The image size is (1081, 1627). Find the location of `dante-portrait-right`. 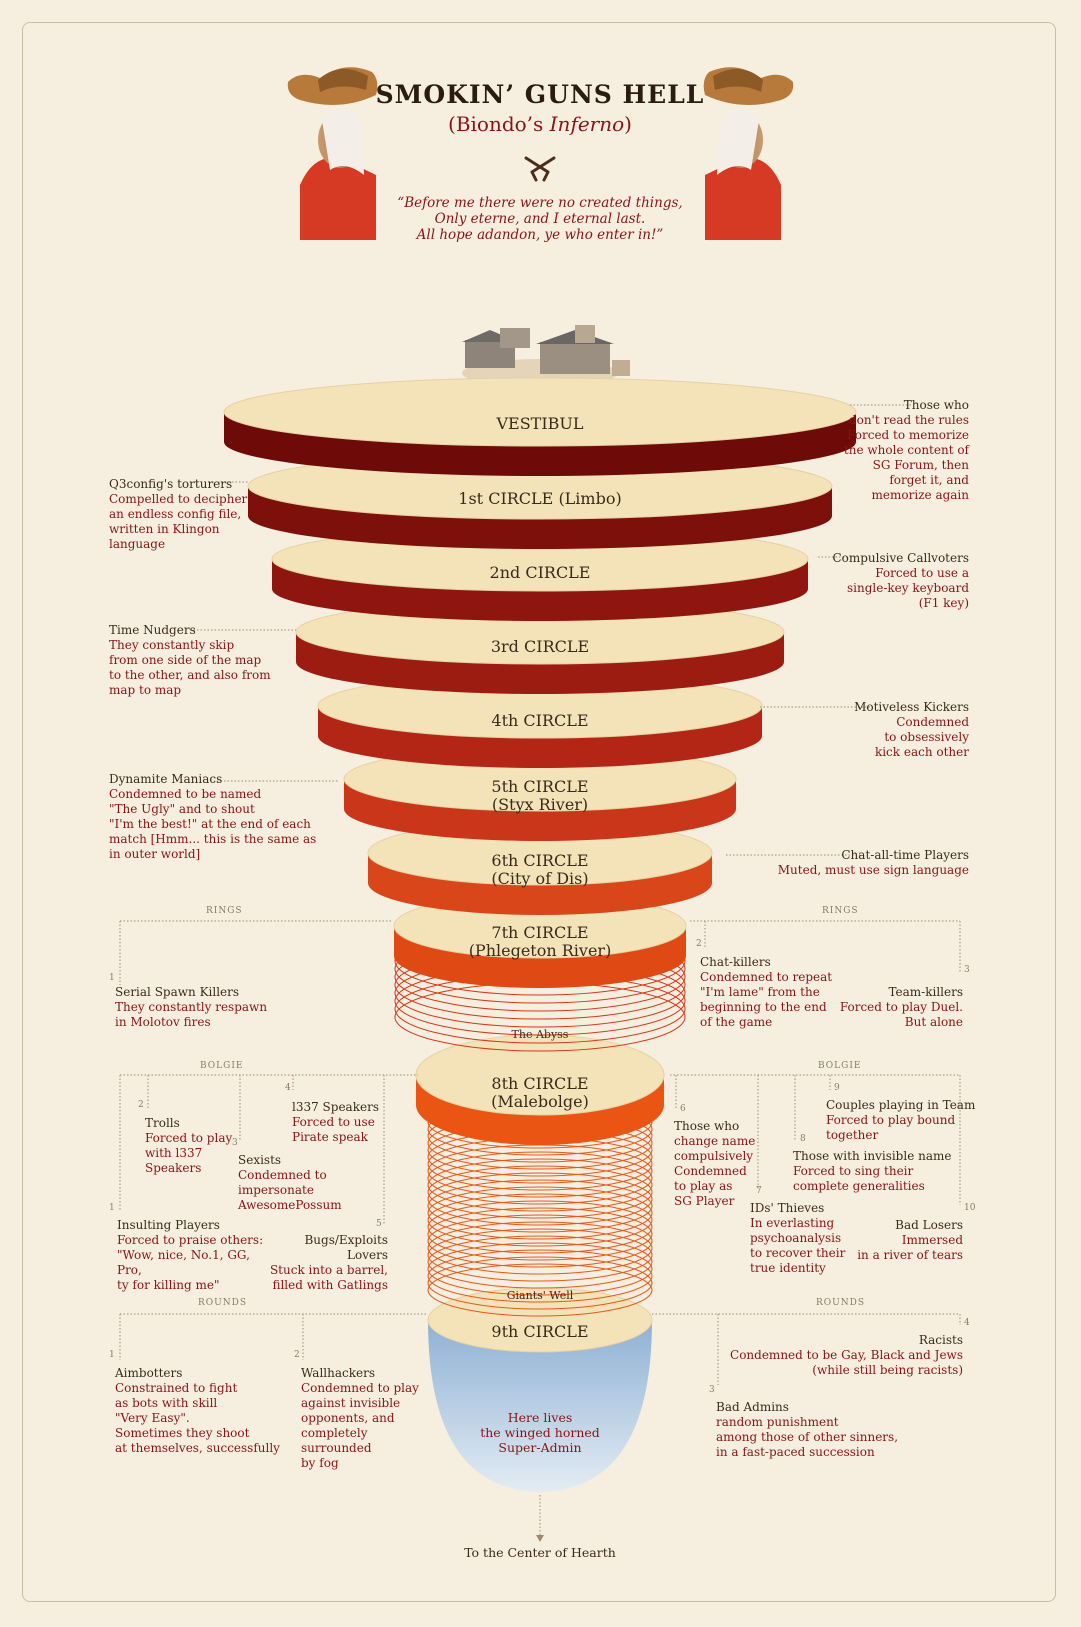

dante-portrait-right is located at coordinates (748, 153).